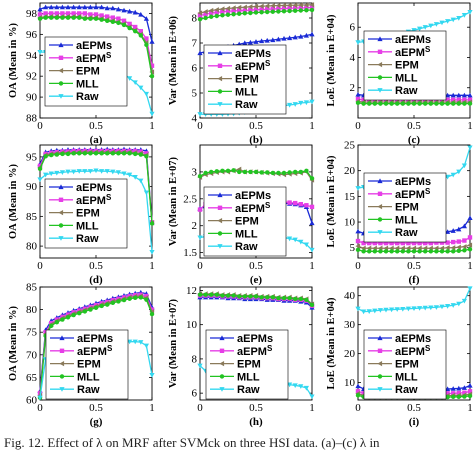 This screenshot has width=474, height=454. I want to click on x-tick-label: 0.5, so click(414, 126).